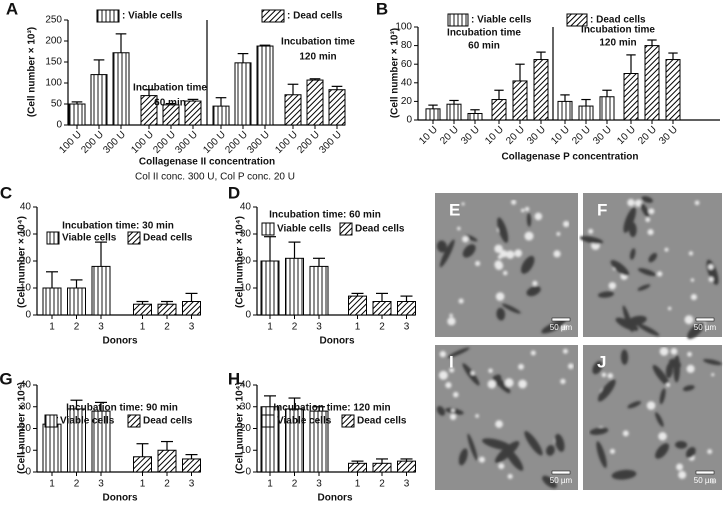 Image resolution: width=725 pixels, height=508 pixels. I want to click on panel-letter: G, so click(6, 378).